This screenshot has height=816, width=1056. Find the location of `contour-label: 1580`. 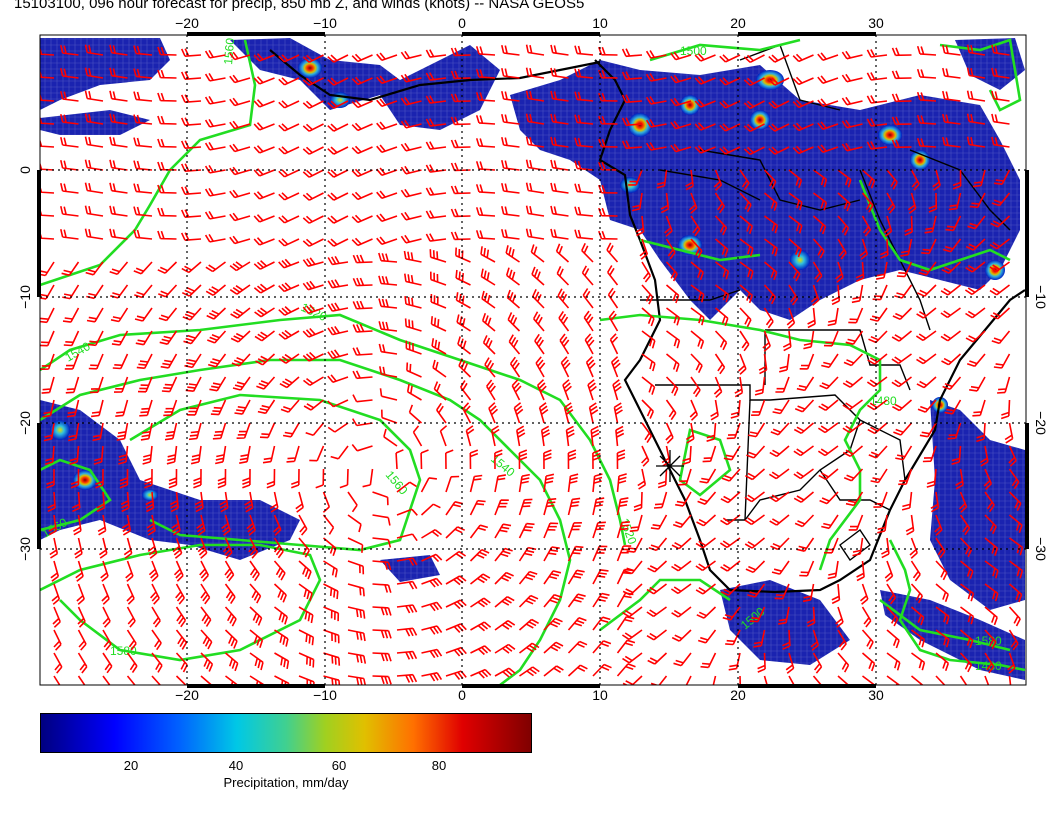

contour-label: 1580 is located at coordinates (123, 651).